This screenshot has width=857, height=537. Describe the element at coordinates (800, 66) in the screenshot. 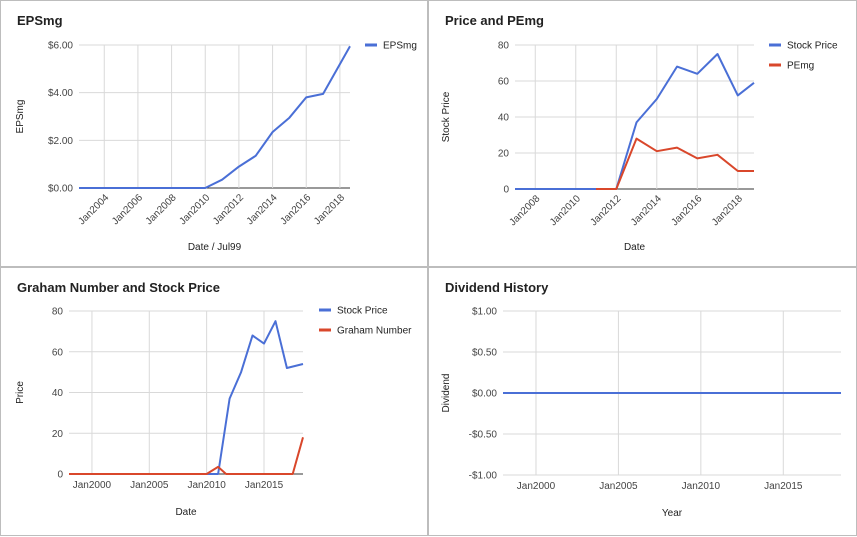

I see `legend-label: PEmg` at that location.